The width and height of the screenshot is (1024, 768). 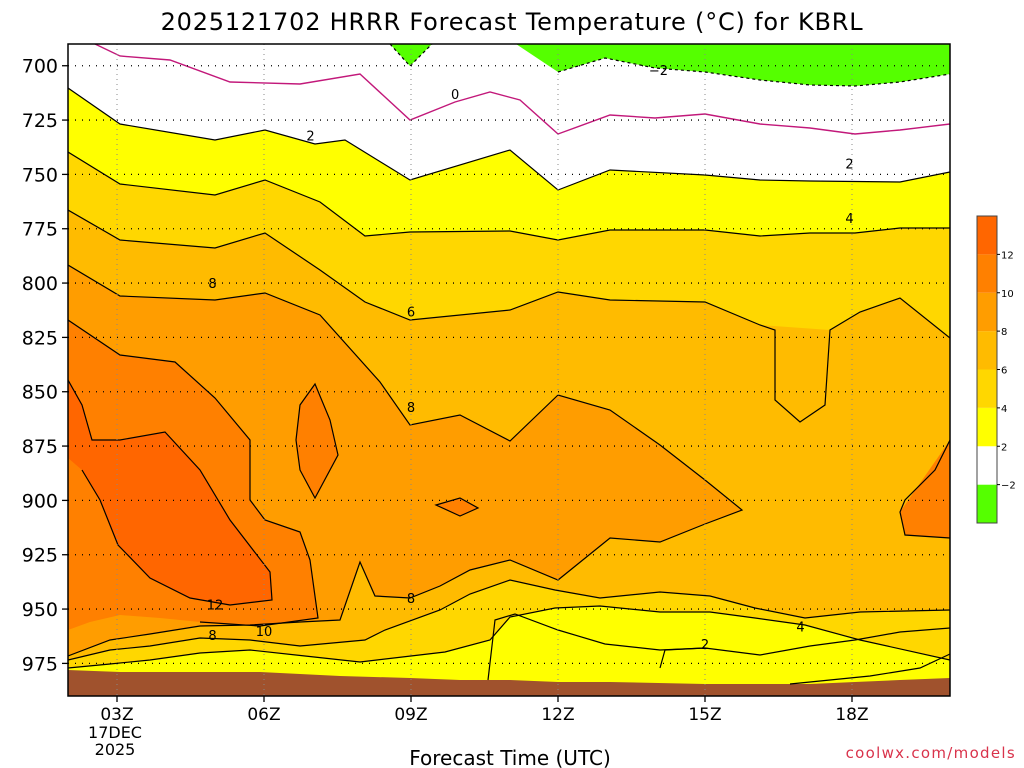 What do you see at coordinates (930, 753) in the screenshot?
I see `credit-link: coolwx.com/models` at bounding box center [930, 753].